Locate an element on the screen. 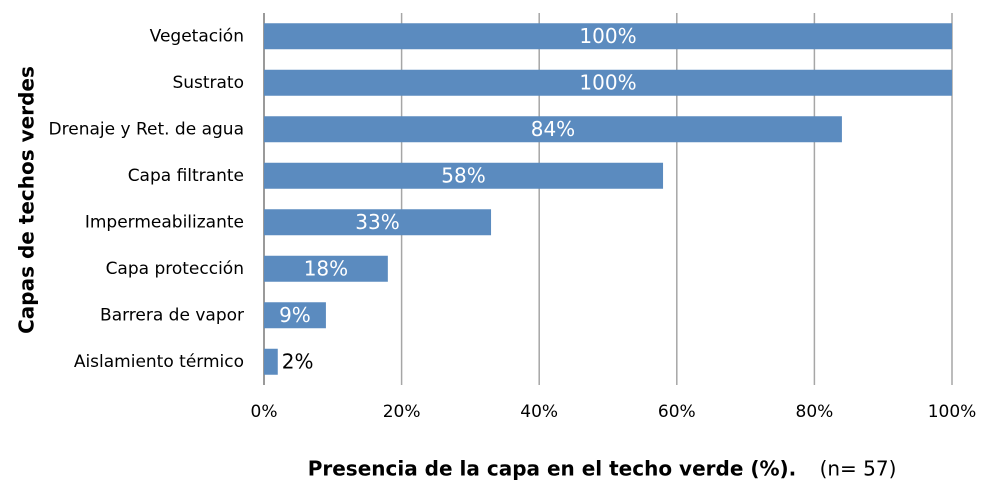  annotation: (n= 57) is located at coordinates (858, 469).